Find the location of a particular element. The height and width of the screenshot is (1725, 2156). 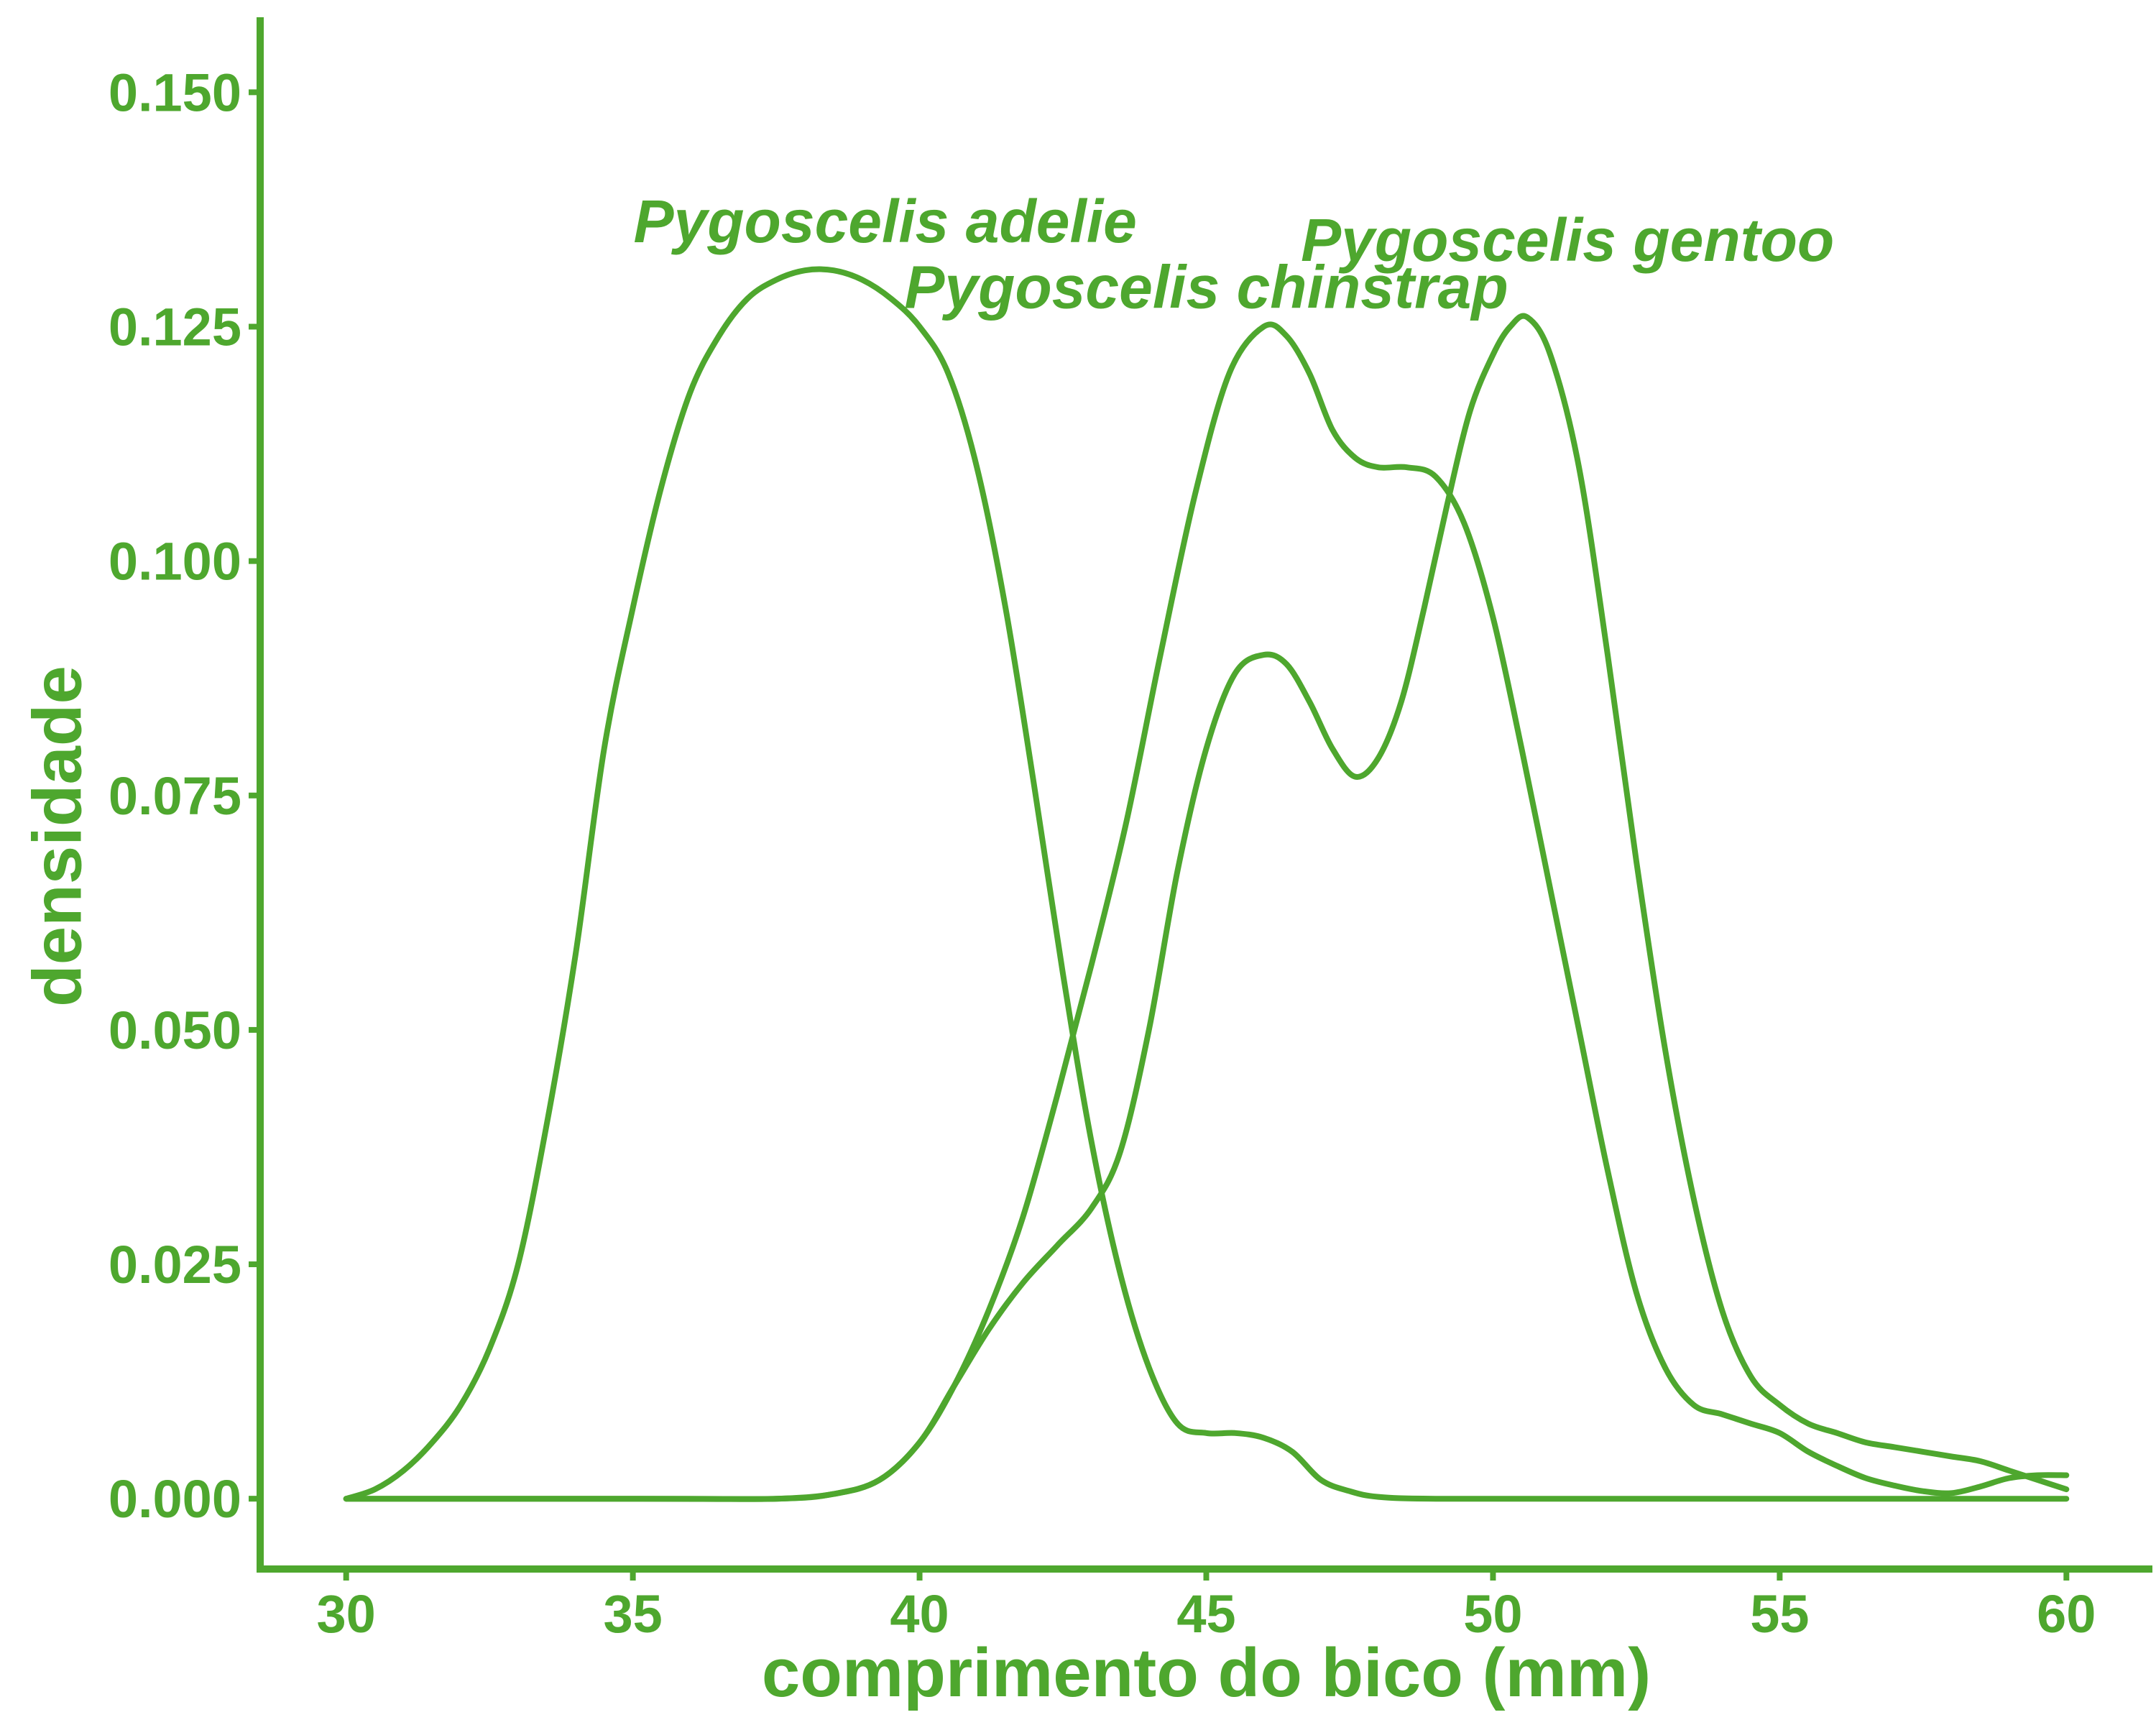

x-axis-title: comprimento do bico (mm) is located at coordinates (1206, 1672).